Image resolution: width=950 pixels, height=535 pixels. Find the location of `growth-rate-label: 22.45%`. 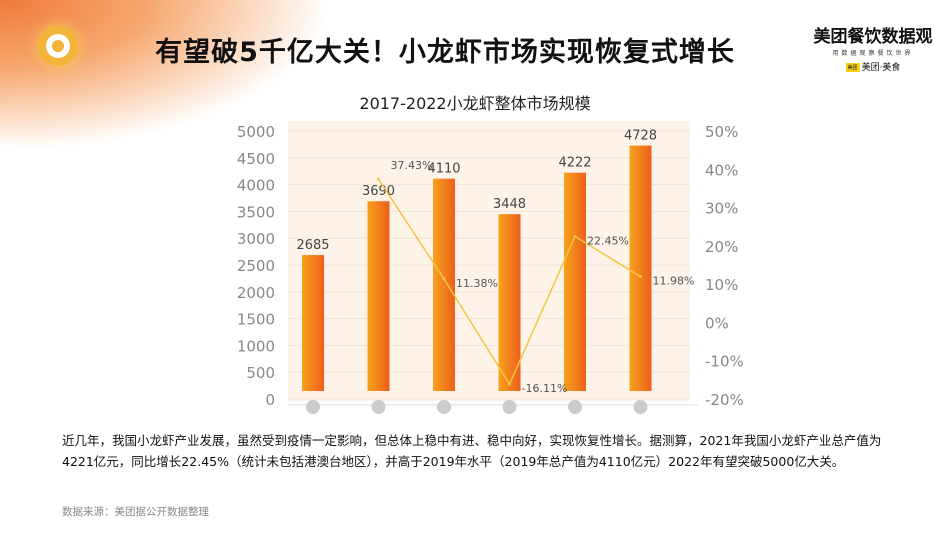

growth-rate-label: 22.45% is located at coordinates (608, 240).